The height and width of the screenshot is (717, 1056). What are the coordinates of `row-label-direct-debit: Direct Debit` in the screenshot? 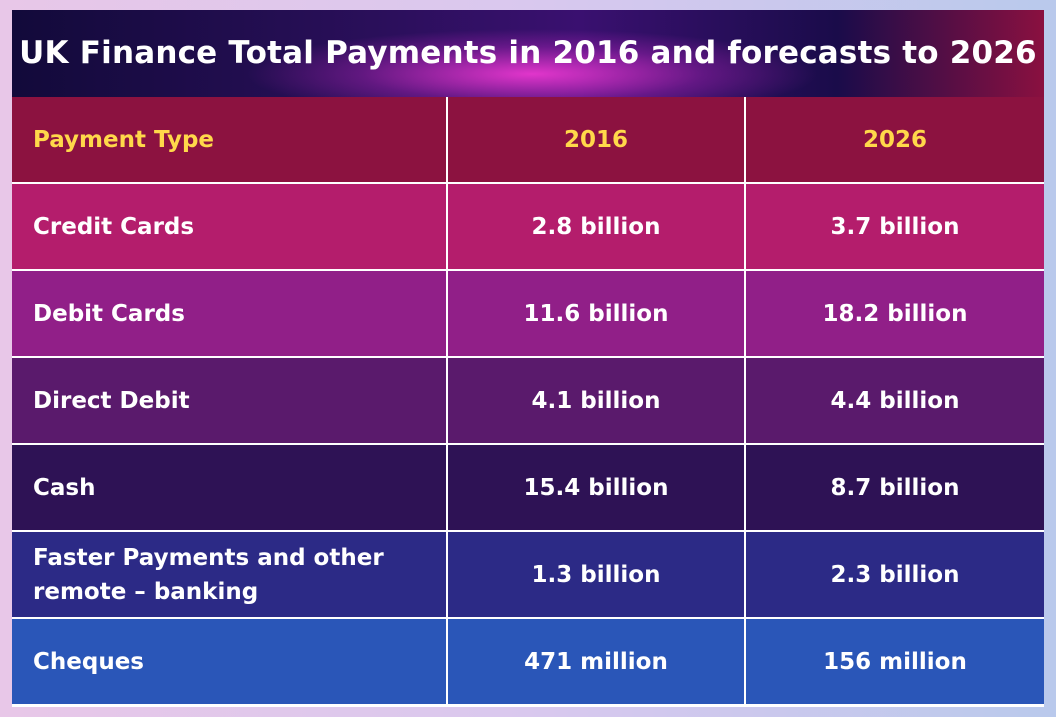 It's located at (229, 400).